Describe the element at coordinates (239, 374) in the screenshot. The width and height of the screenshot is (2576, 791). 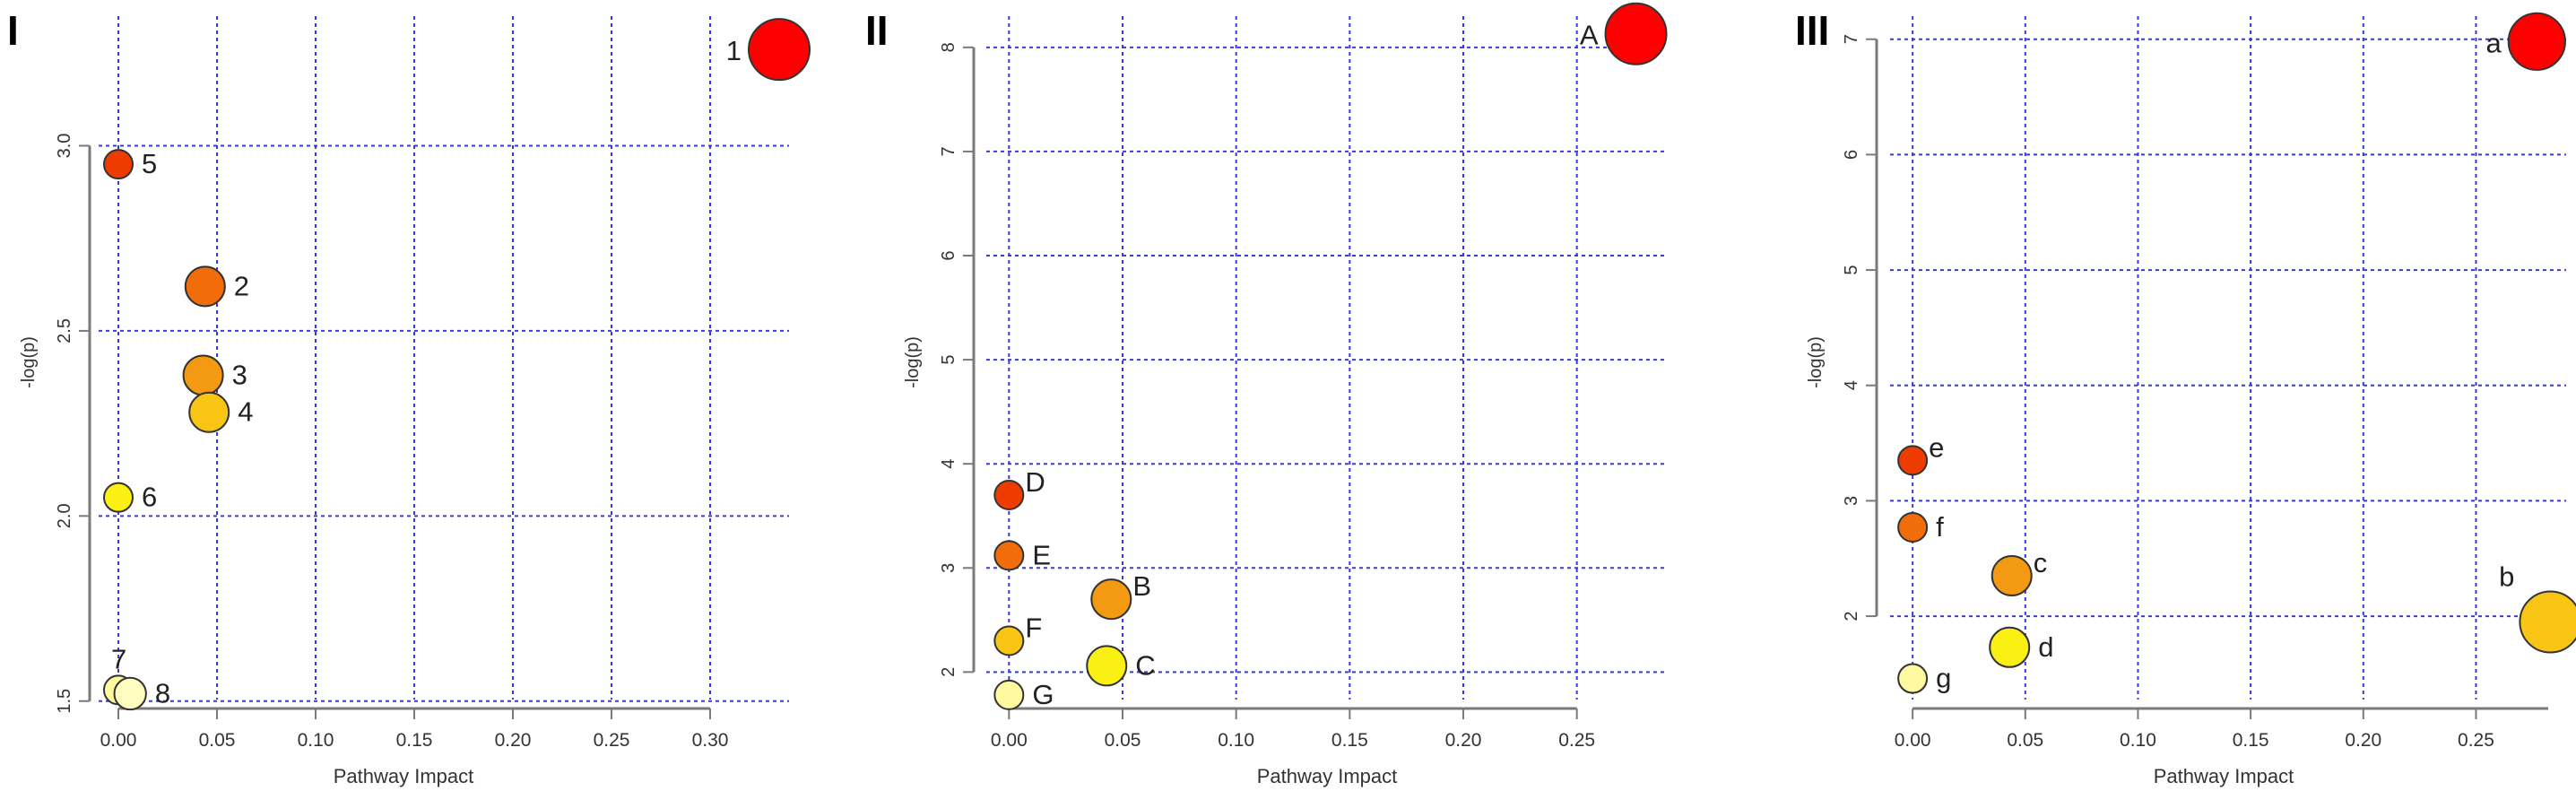
I see `bubble-label: 3` at that location.